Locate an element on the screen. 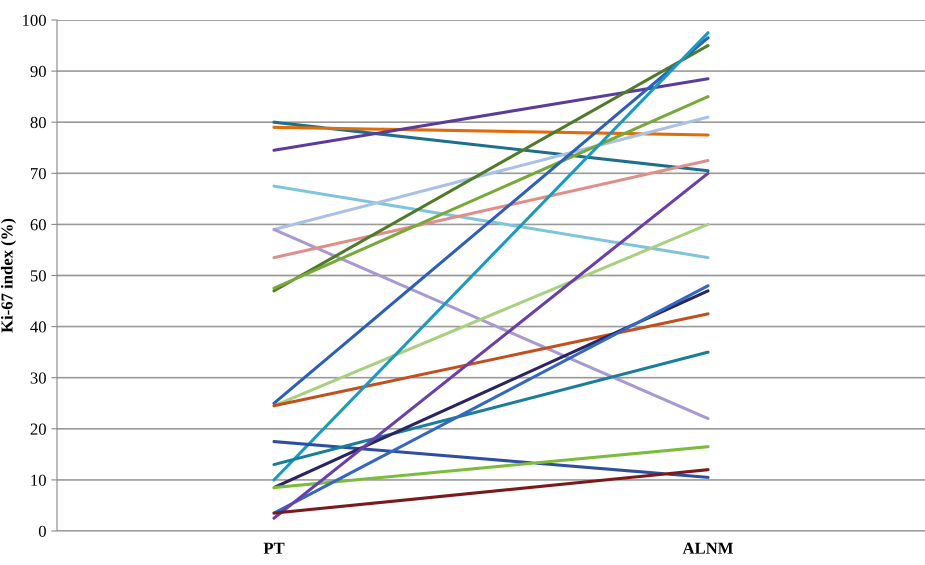 Image resolution: width=925 pixels, height=565 pixels. y-tick-label: 50 is located at coordinates (38, 276).